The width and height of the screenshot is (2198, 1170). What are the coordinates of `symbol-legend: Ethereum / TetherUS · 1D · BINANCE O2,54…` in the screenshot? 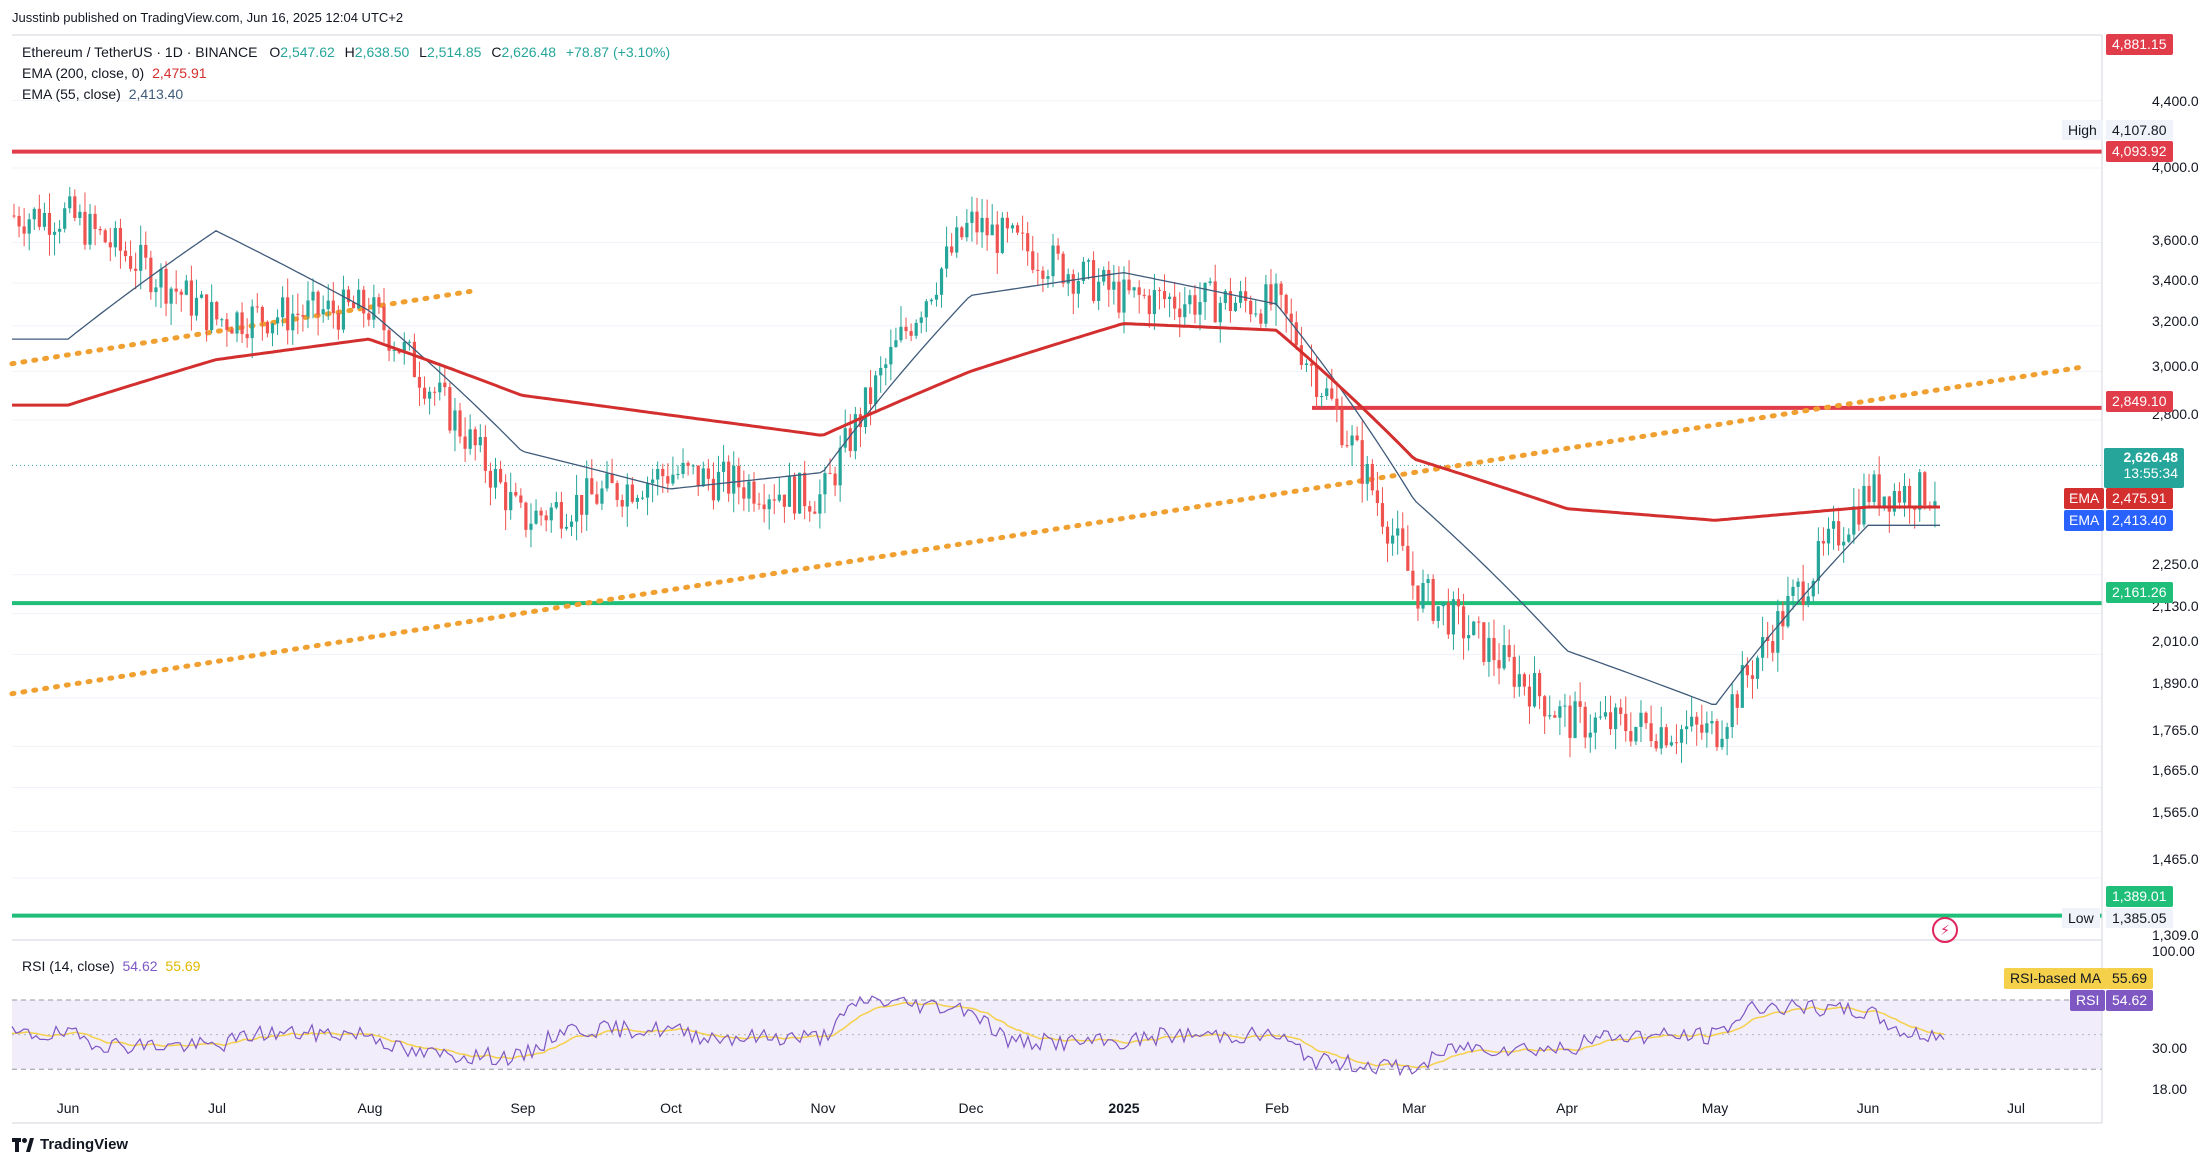 It's located at (346, 52).